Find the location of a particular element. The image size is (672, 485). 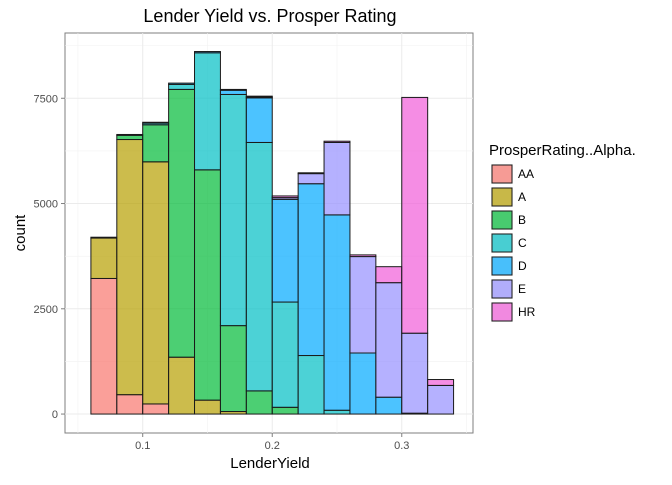

y-tick-label: 0 is located at coordinates (55, 415).